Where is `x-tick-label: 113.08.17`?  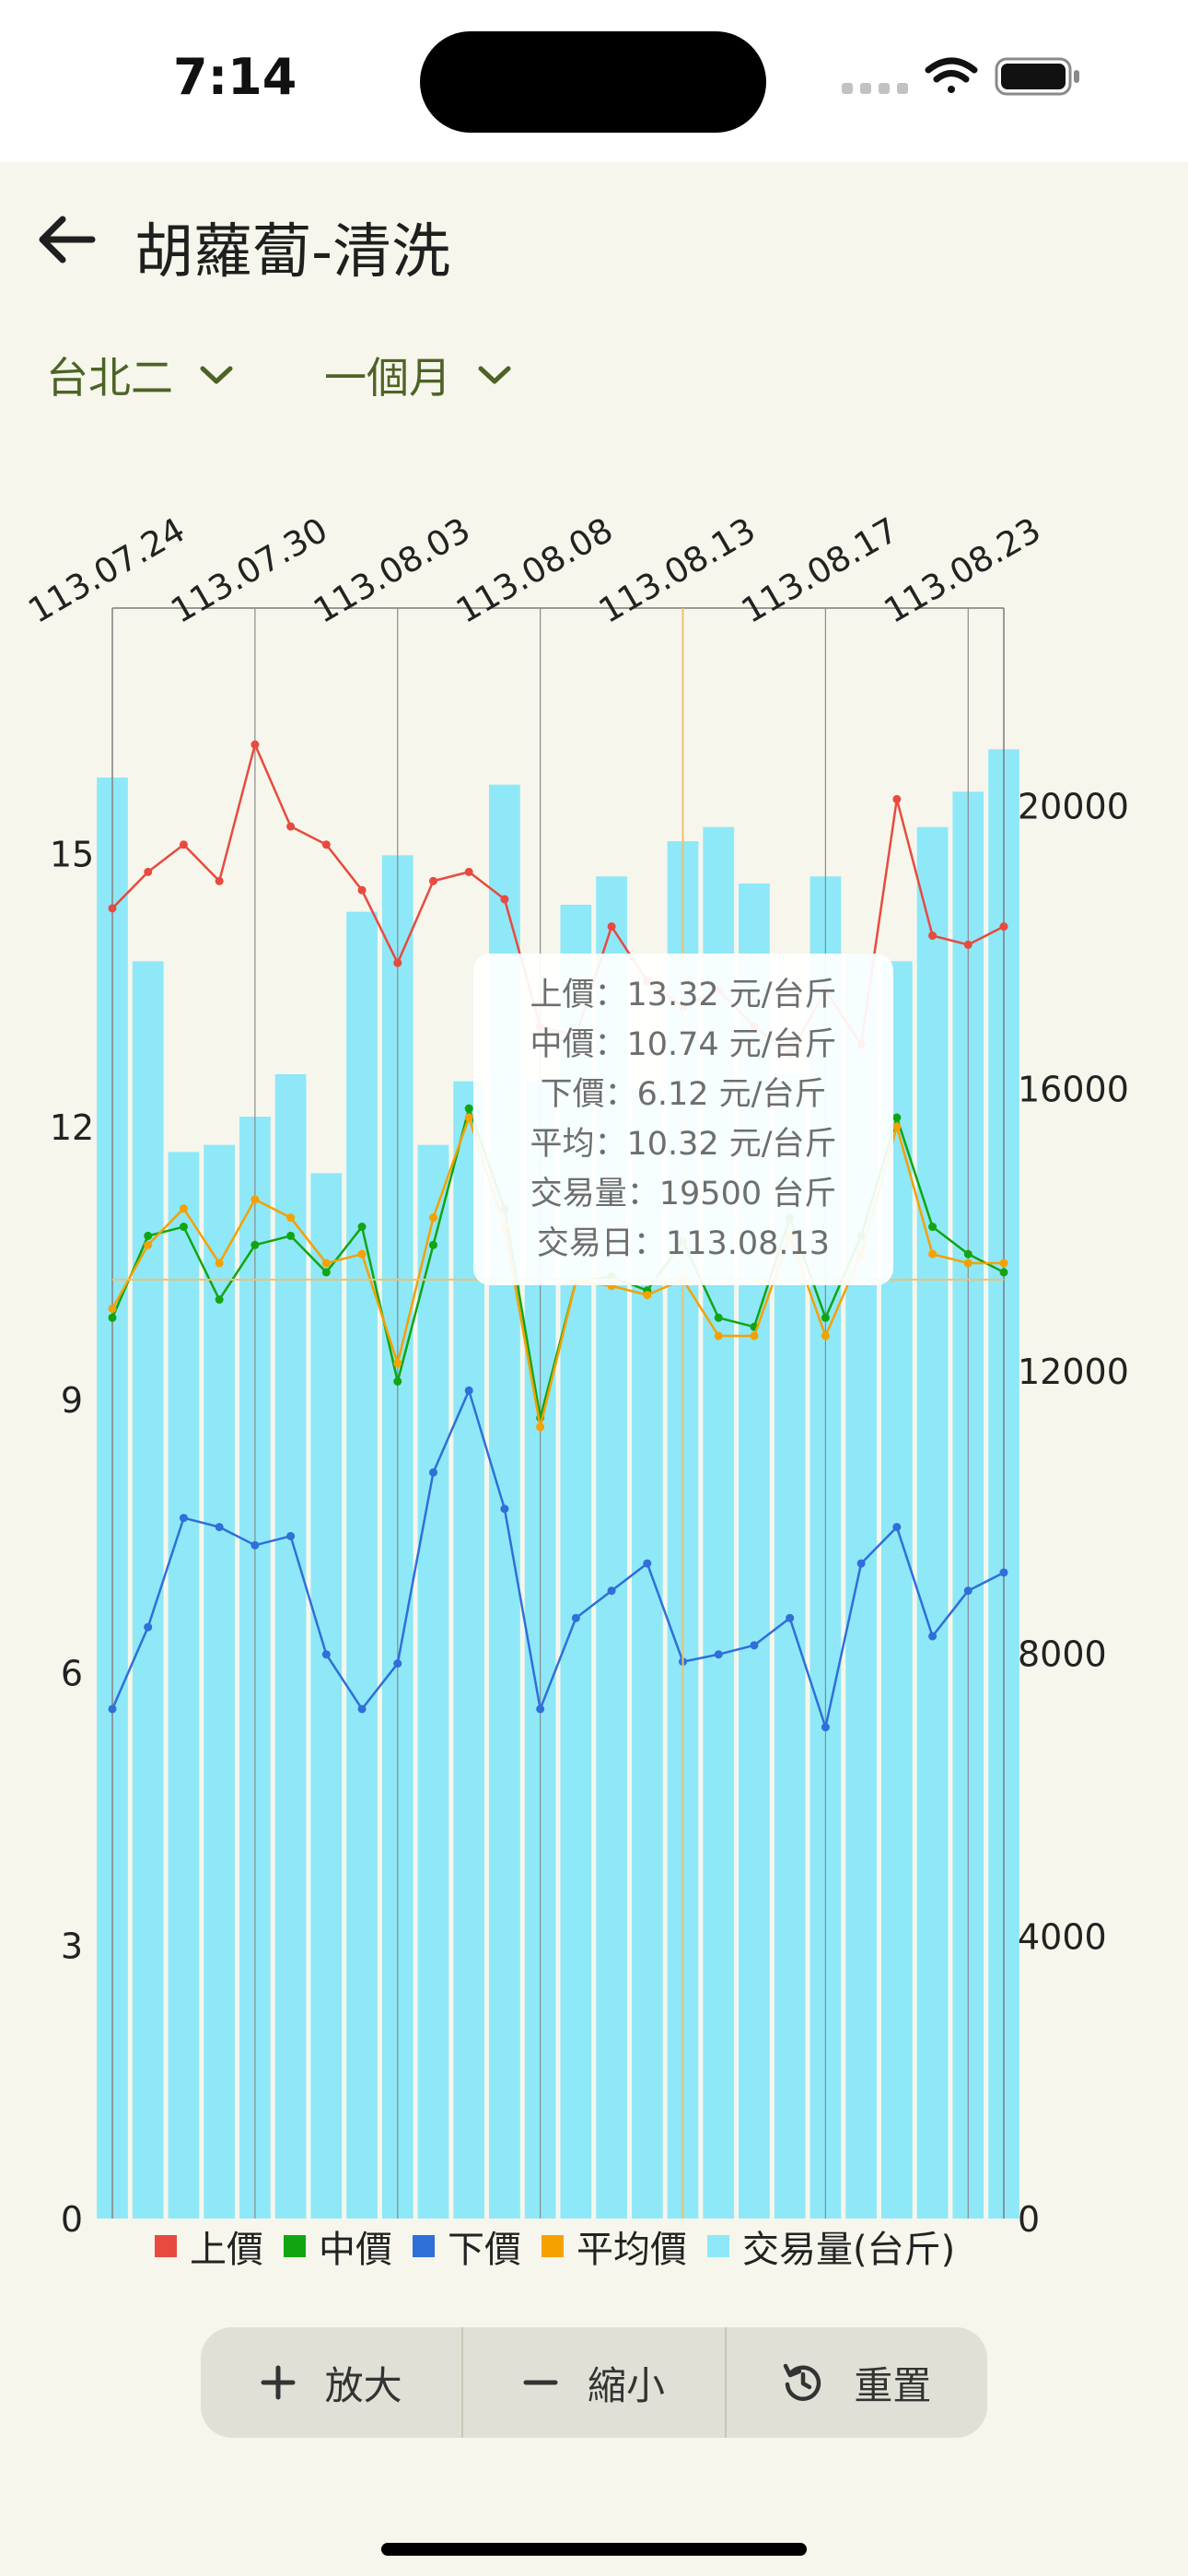
x-tick-label: 113.08.17 is located at coordinates (820, 569).